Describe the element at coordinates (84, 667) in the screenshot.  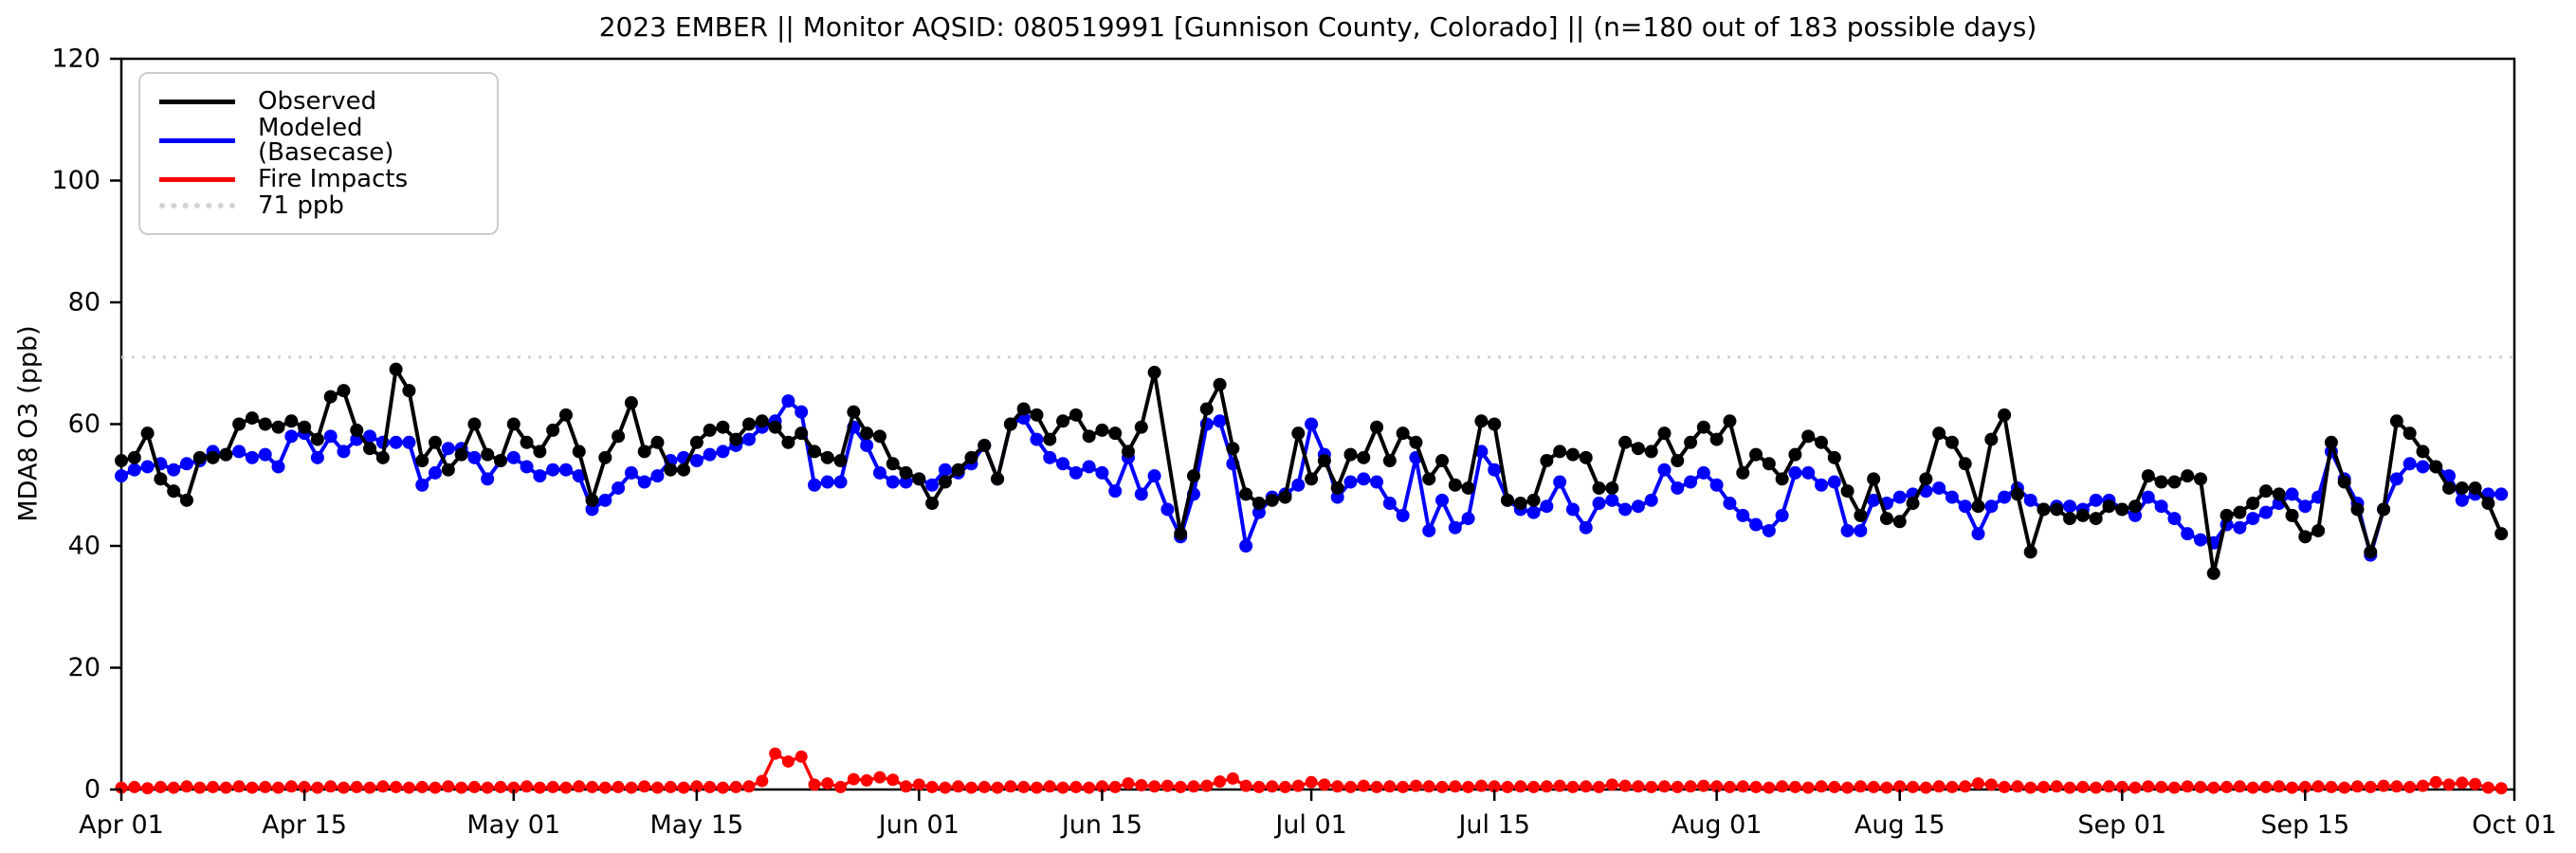
I see `y-tick-label: 20` at that location.